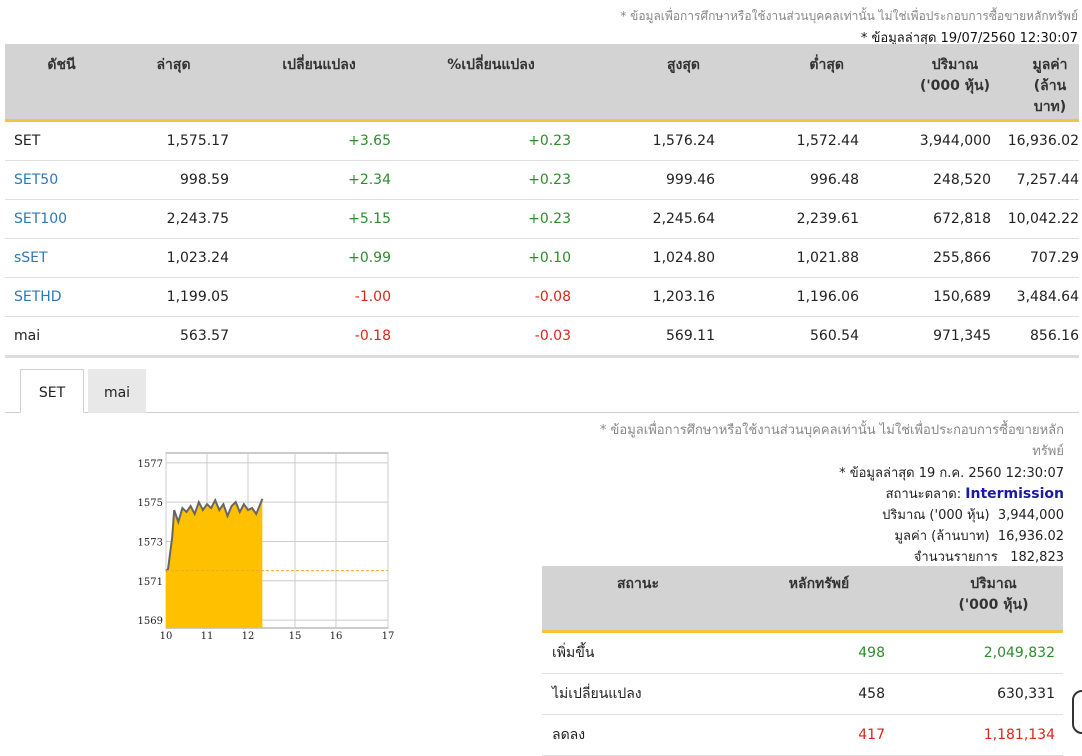 This screenshot has height=756, width=1082. What do you see at coordinates (638, 694) in the screenshot?
I see `summary-status: ไม่เปลี่ยนแปลง` at bounding box center [638, 694].